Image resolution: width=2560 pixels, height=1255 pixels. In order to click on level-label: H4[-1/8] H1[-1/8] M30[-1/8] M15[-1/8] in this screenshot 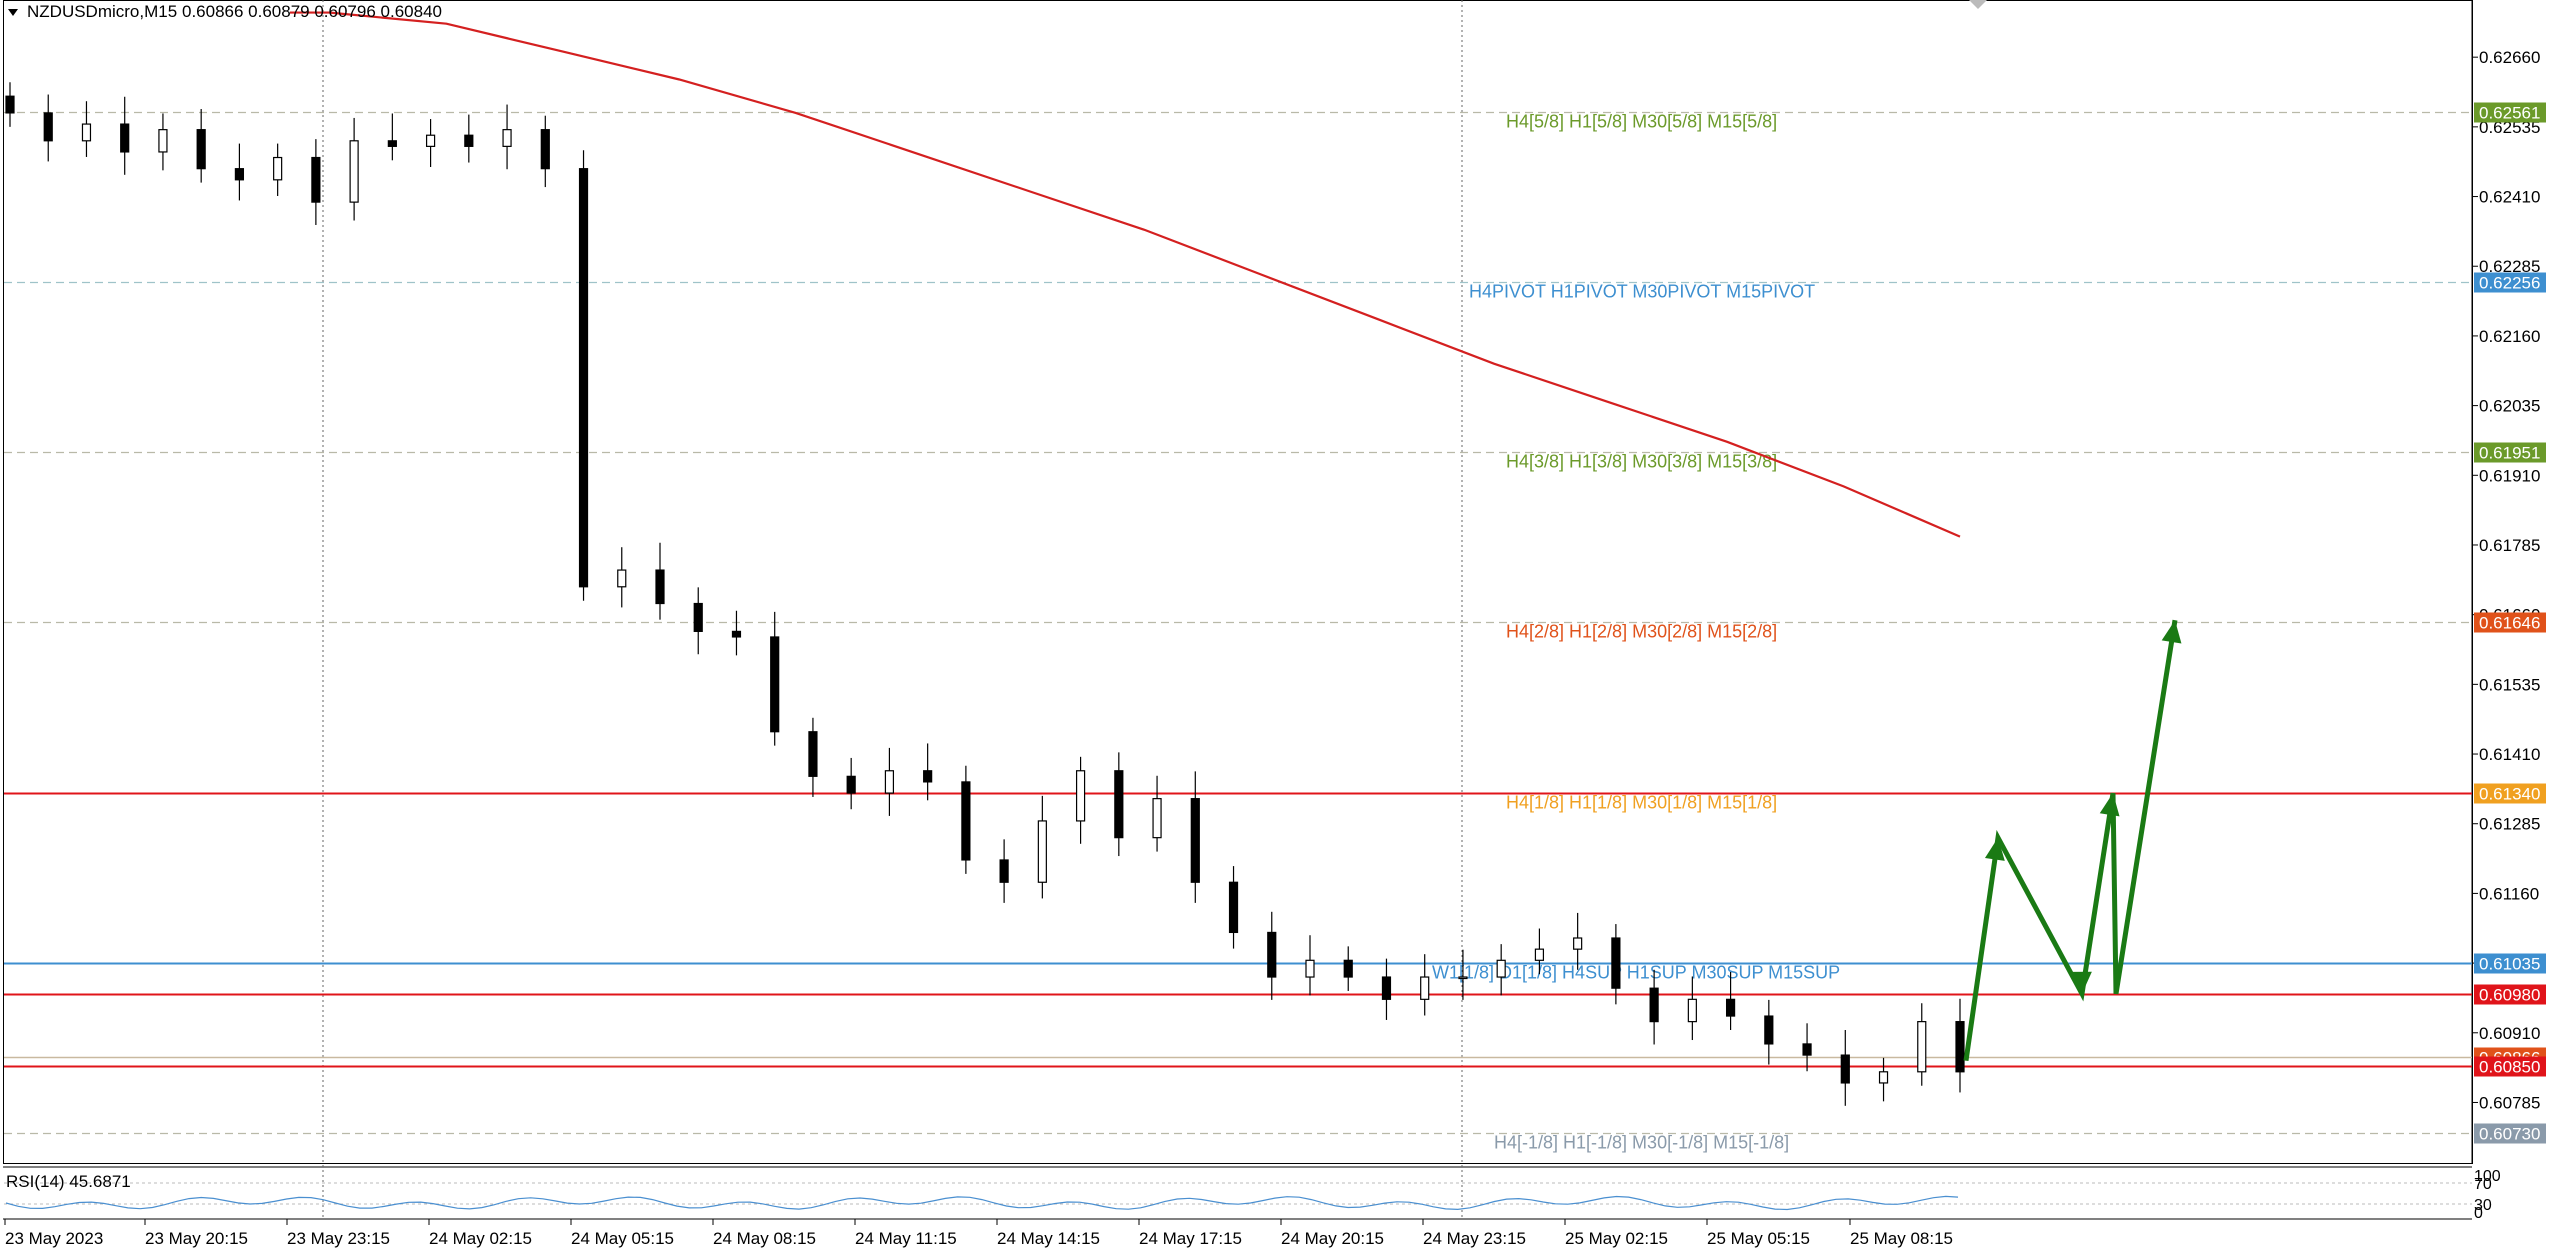, I will do `click(1641, 1143)`.